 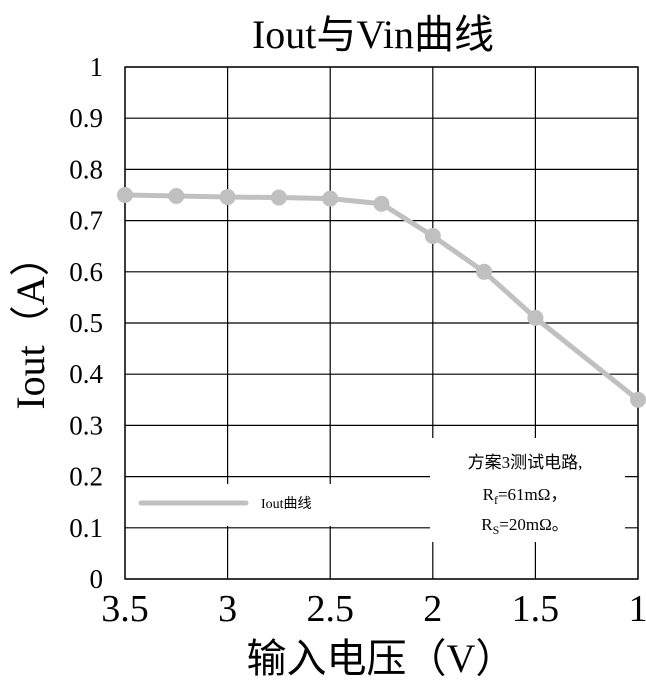 I want to click on x-tick-label: 3.5, so click(x=125, y=609).